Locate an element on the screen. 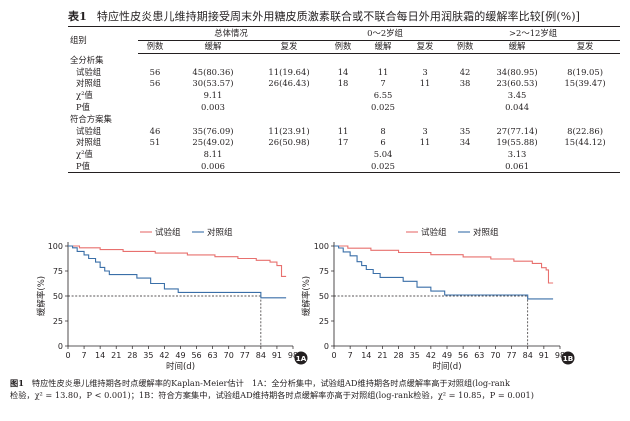 This screenshot has width=630, height=421. header-overall: 总体情况 is located at coordinates (231, 33).